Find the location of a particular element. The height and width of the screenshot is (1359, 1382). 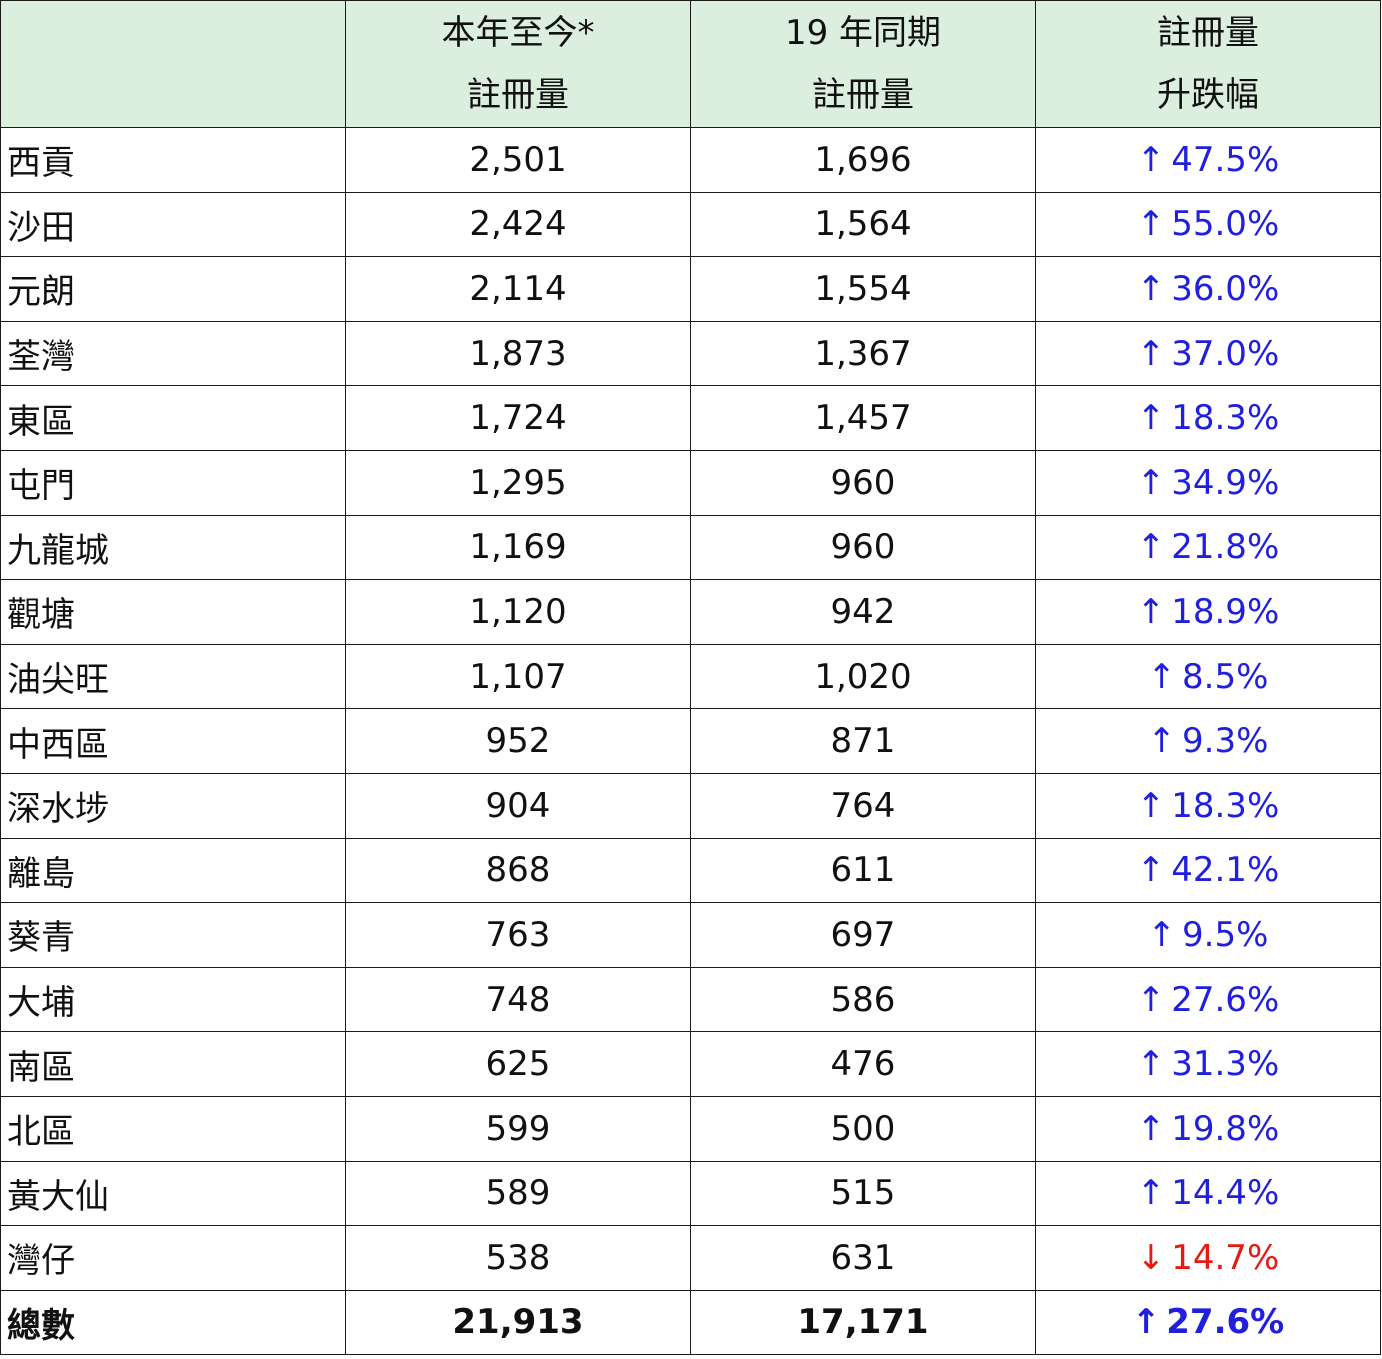

change-cell: ↓ 14.7% is located at coordinates (1208, 1258).